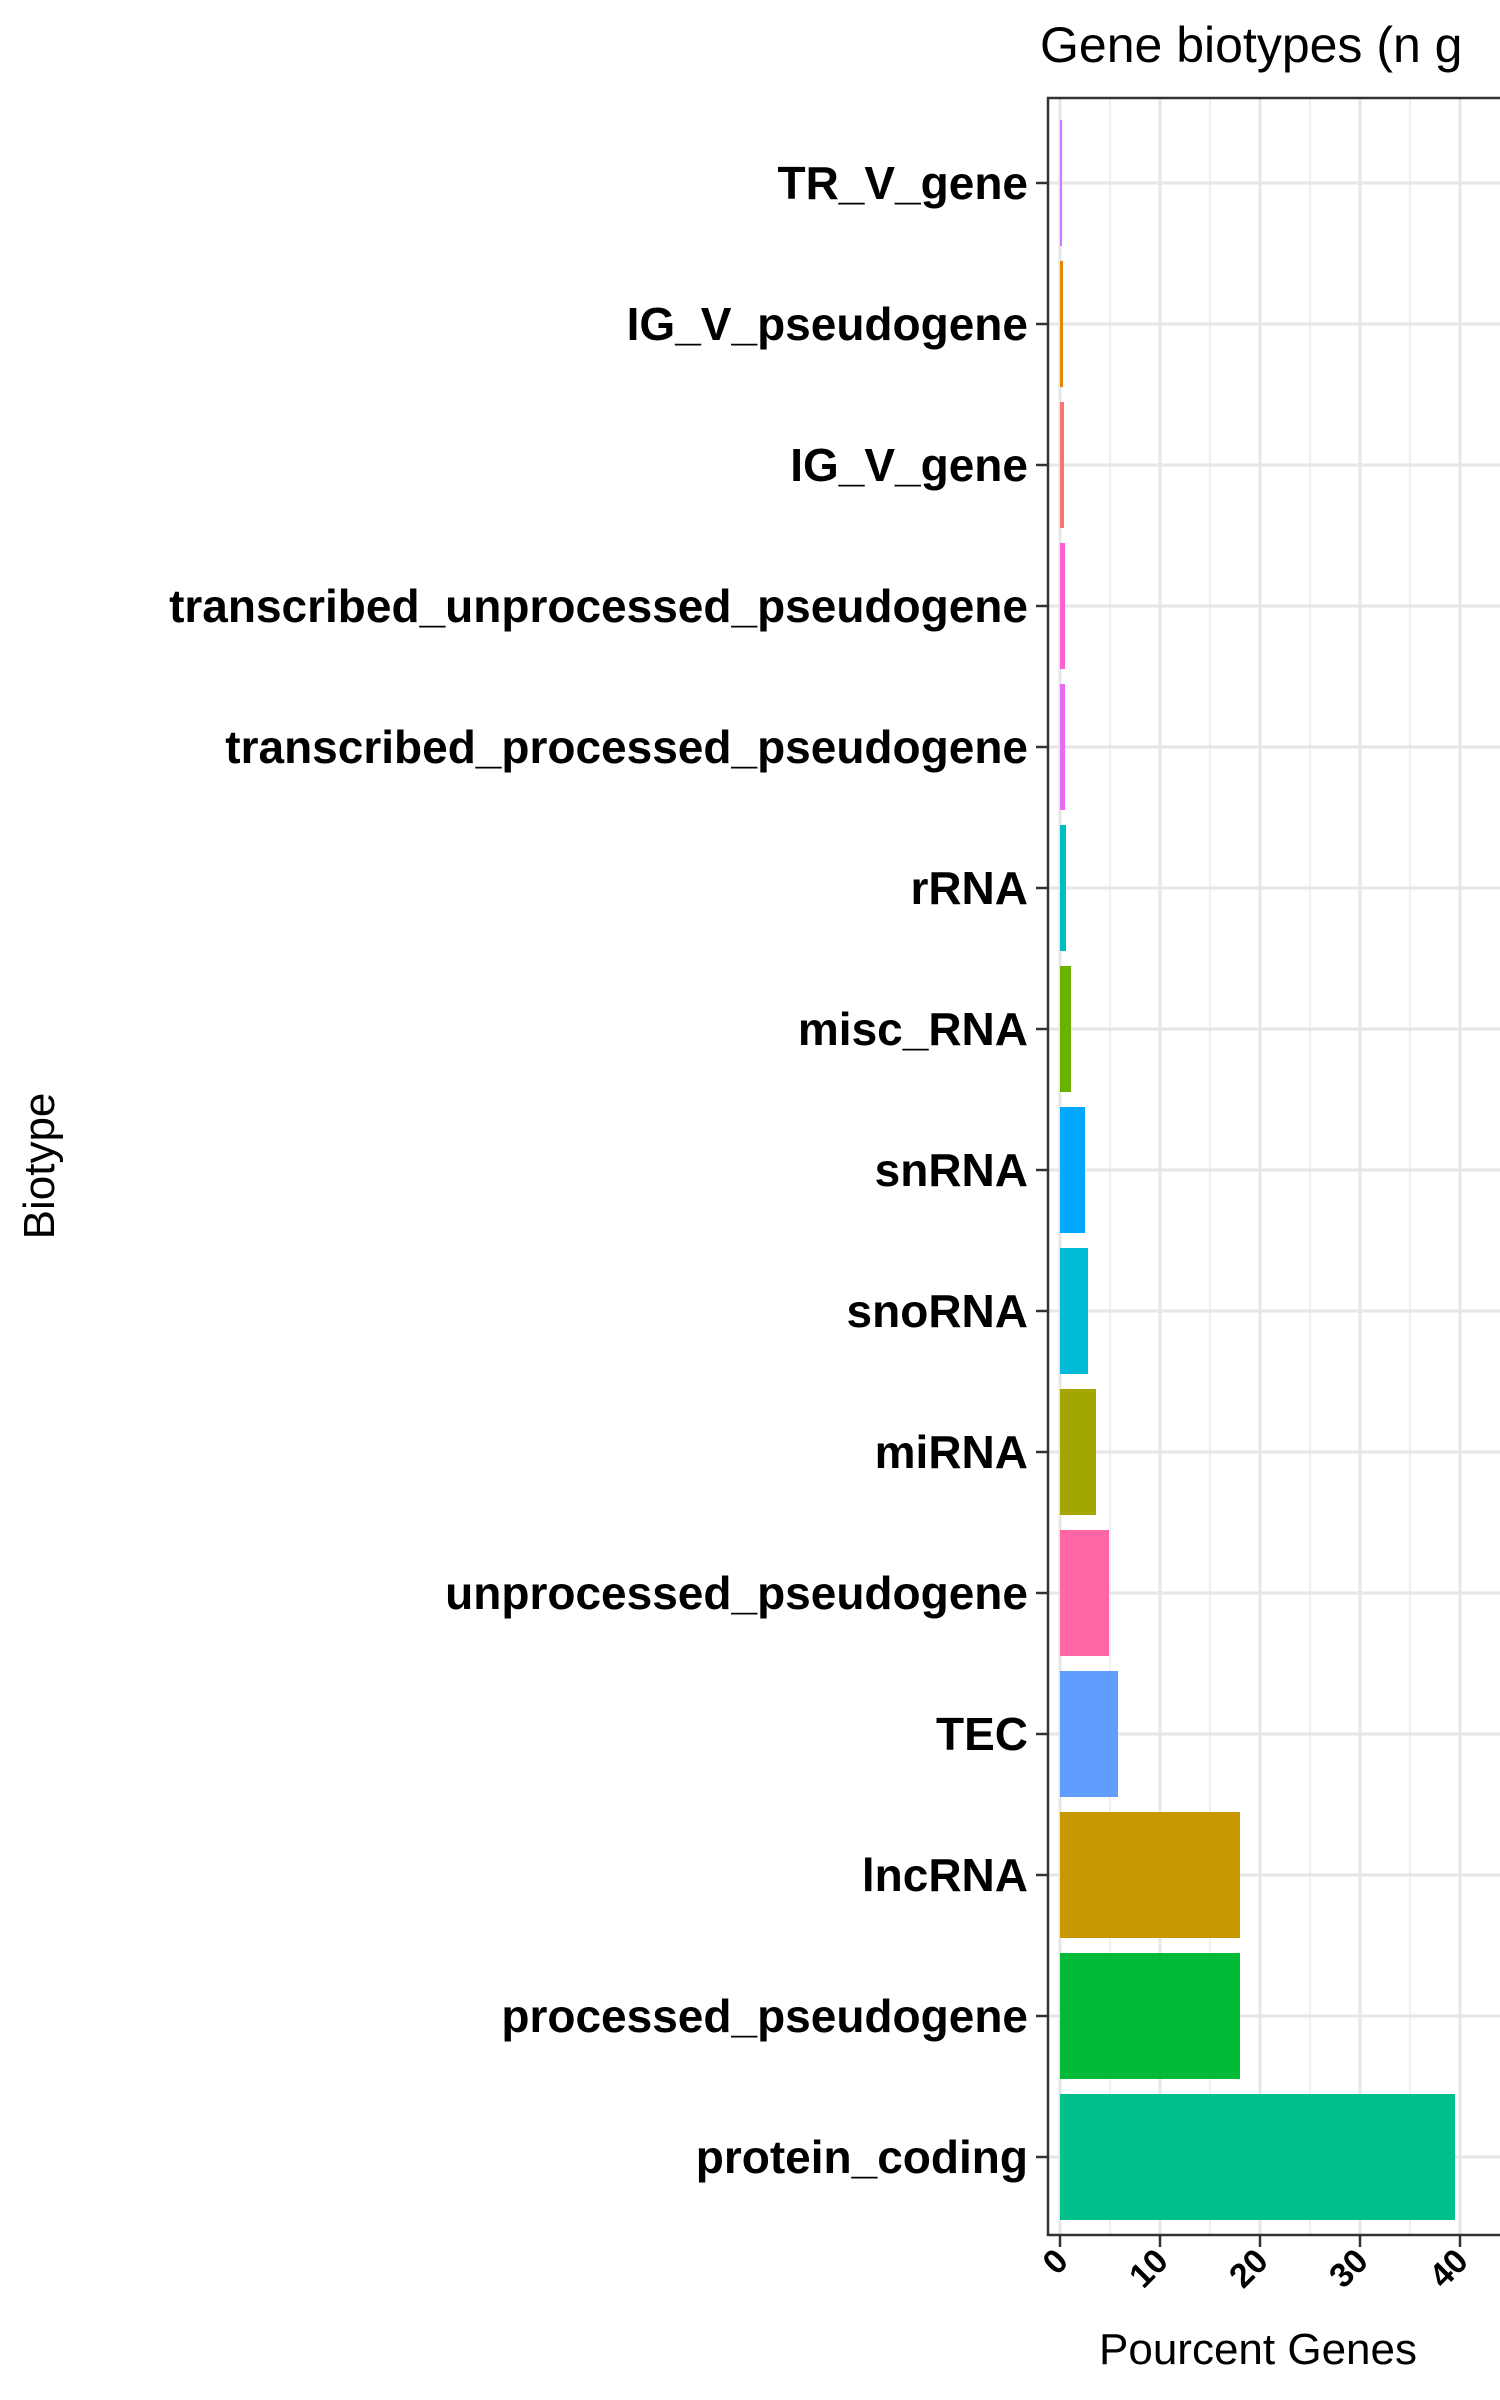  I want to click on y-axis-title: Biotype, so click(39, 1166).